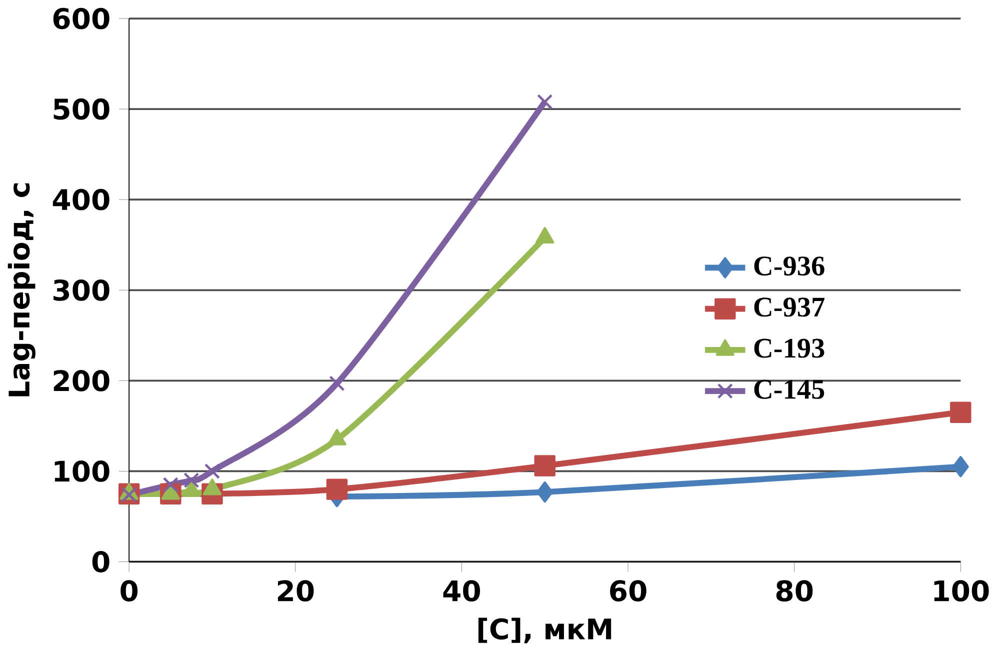 This screenshot has width=998, height=651. I want to click on y-tick-label: 500, so click(82, 109).